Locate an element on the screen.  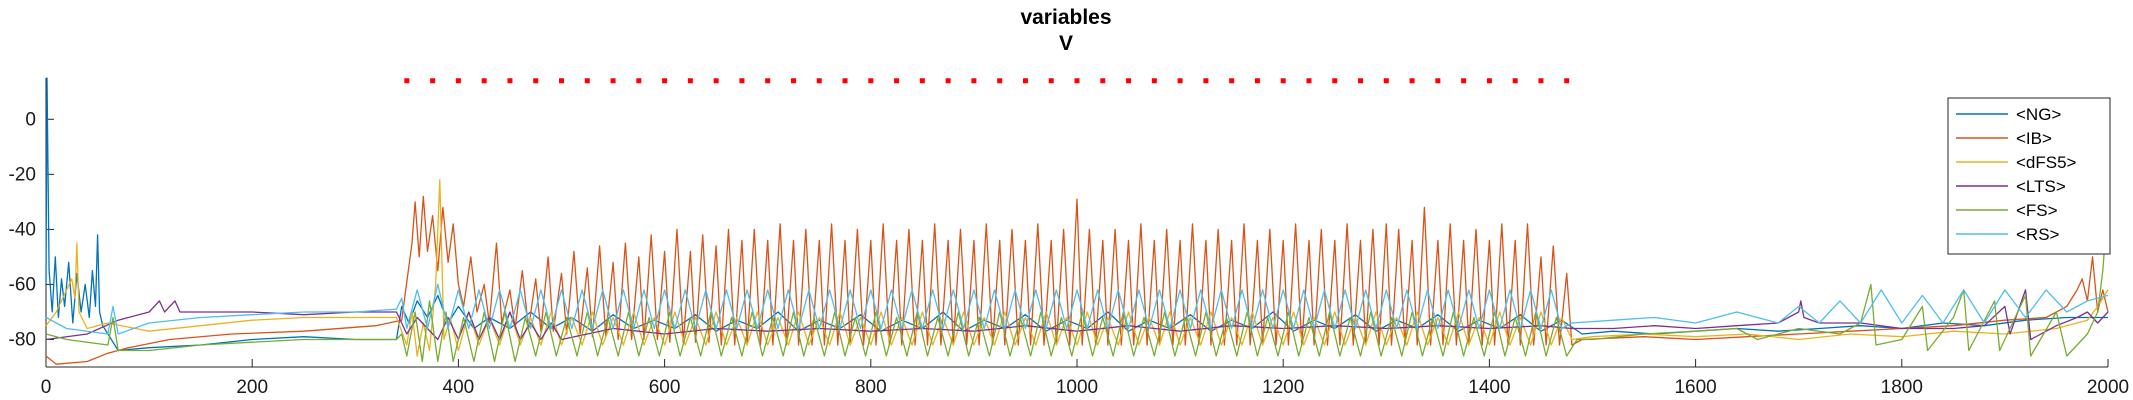
chart-legend: <NG> <IB> <dFS5> <LTS> <FS> <RS> is located at coordinates (2029, 176).